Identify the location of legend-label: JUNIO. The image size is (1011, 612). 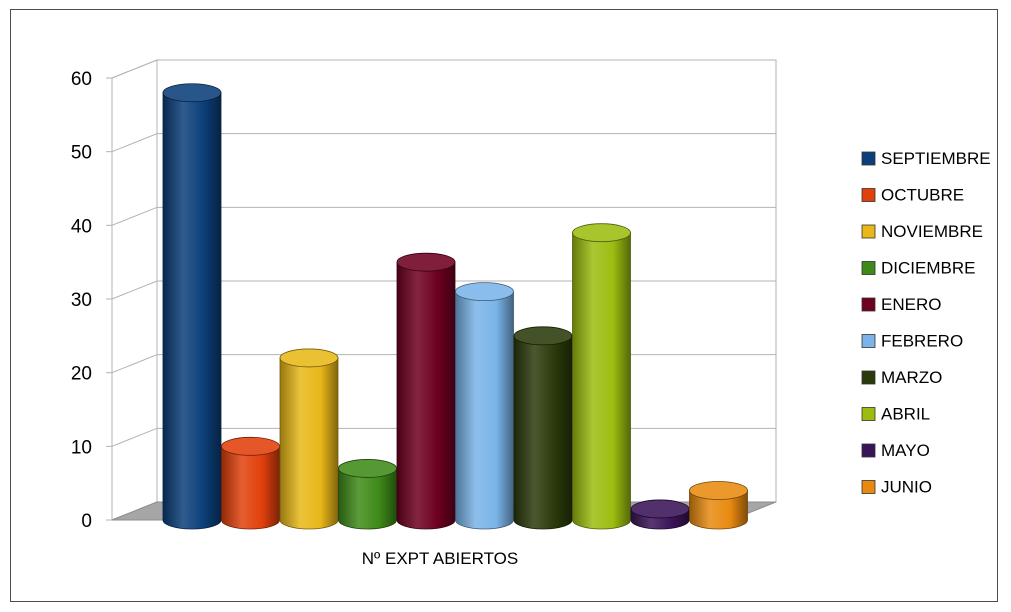
(906, 487).